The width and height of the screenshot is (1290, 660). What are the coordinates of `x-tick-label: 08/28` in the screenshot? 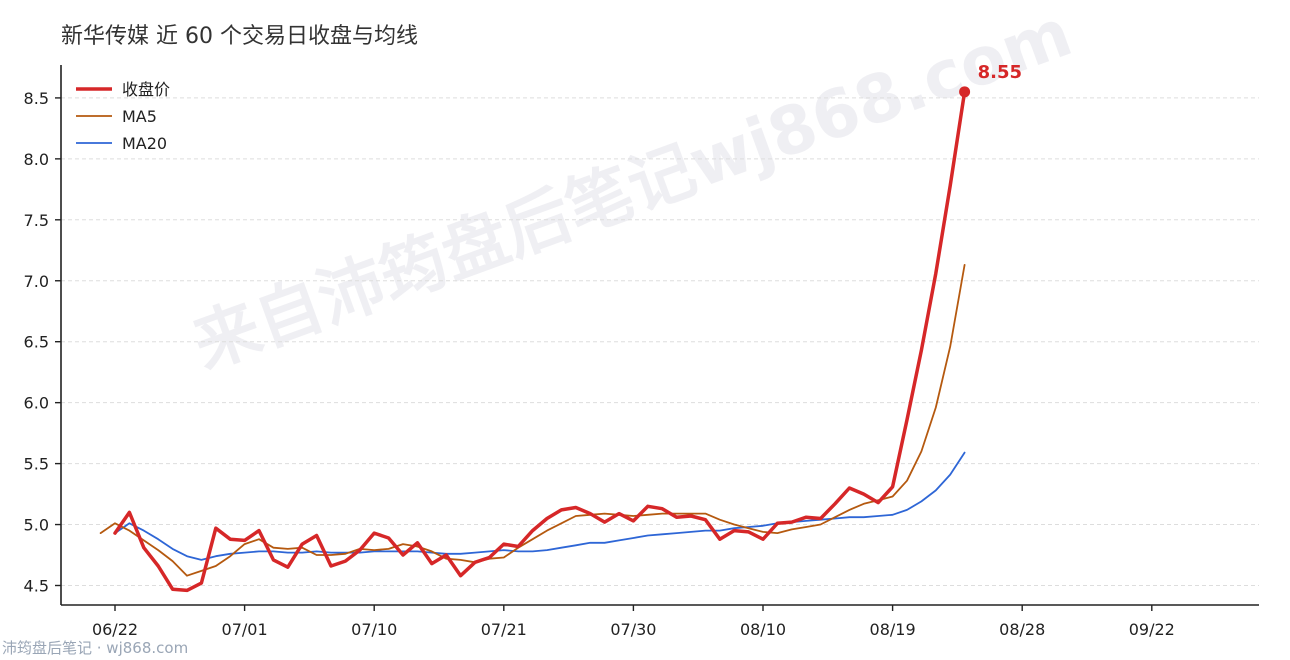 It's located at (1022, 629).